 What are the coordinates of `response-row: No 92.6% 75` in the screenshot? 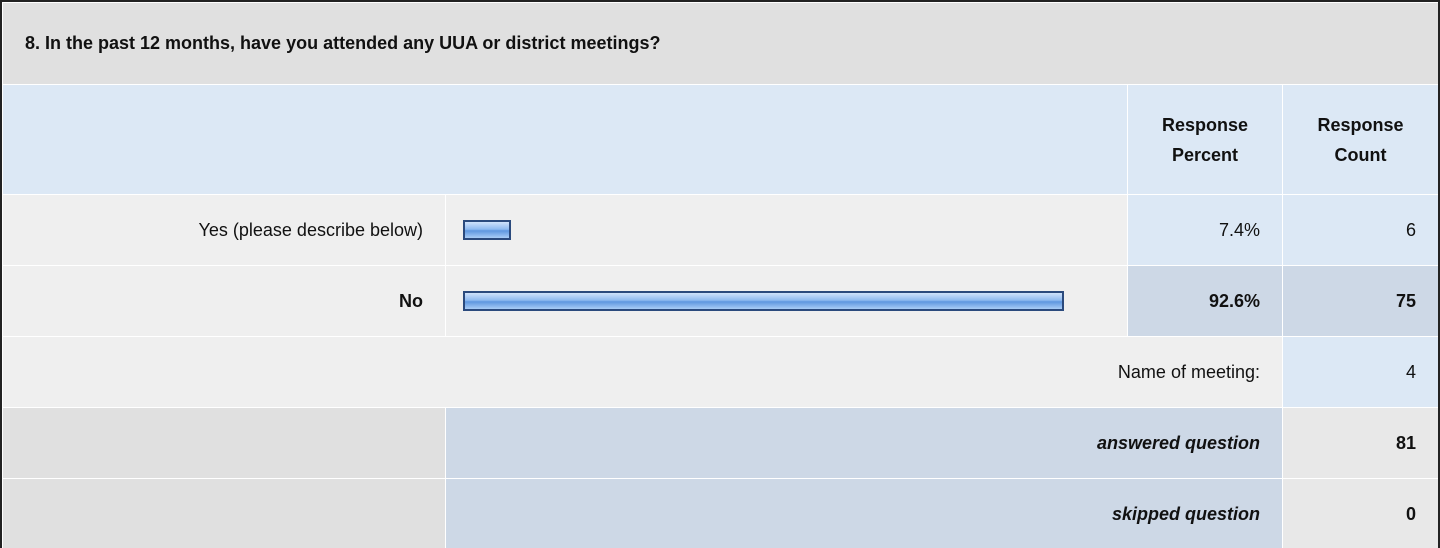 It's located at (720, 301).